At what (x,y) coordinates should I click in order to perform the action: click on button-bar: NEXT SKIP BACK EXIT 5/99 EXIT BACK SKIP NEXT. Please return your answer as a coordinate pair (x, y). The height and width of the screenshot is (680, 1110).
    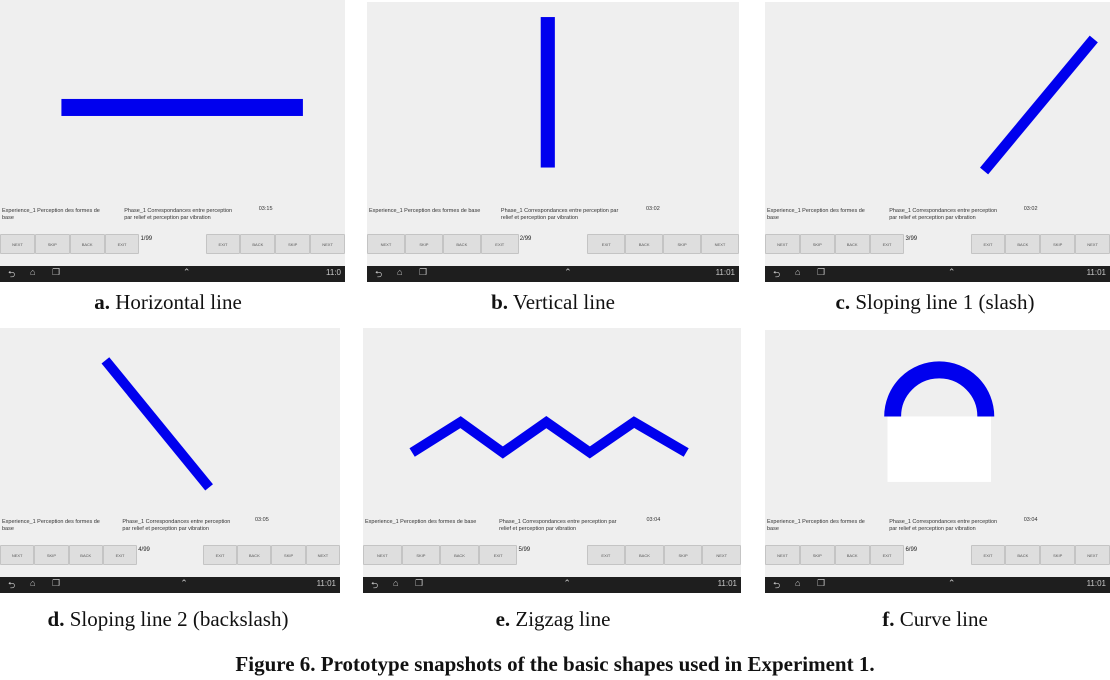
    Looking at the image, I should click on (552, 555).